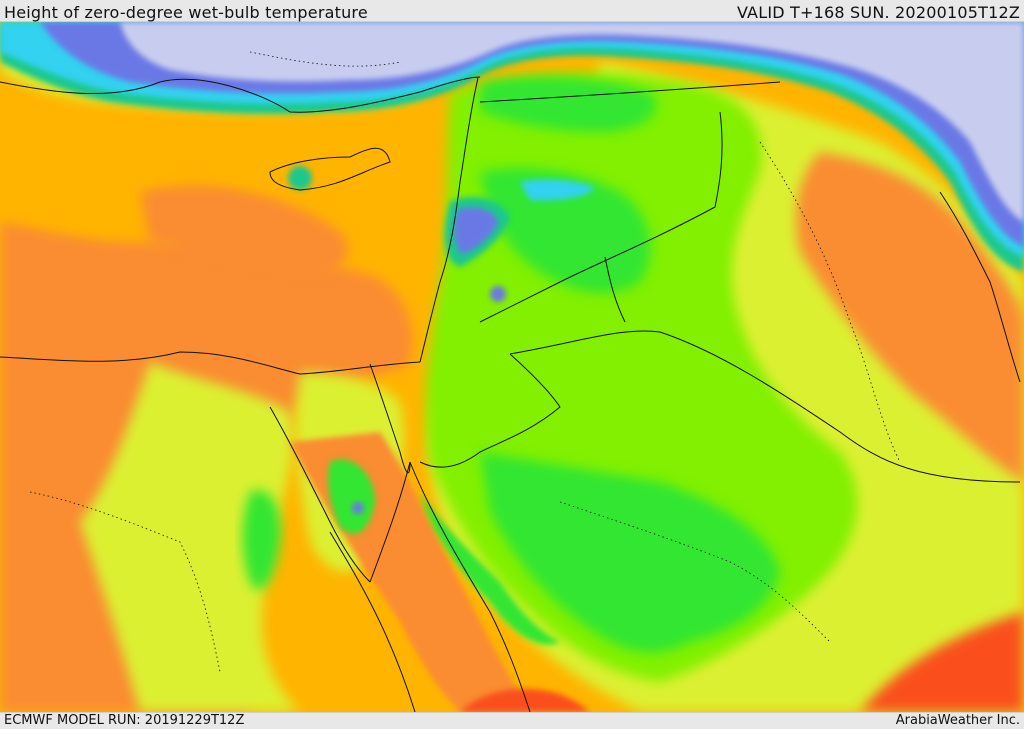 Image resolution: width=1024 pixels, height=729 pixels. What do you see at coordinates (957, 720) in the screenshot?
I see `credit-label: ArabiaWeather Inc.` at bounding box center [957, 720].